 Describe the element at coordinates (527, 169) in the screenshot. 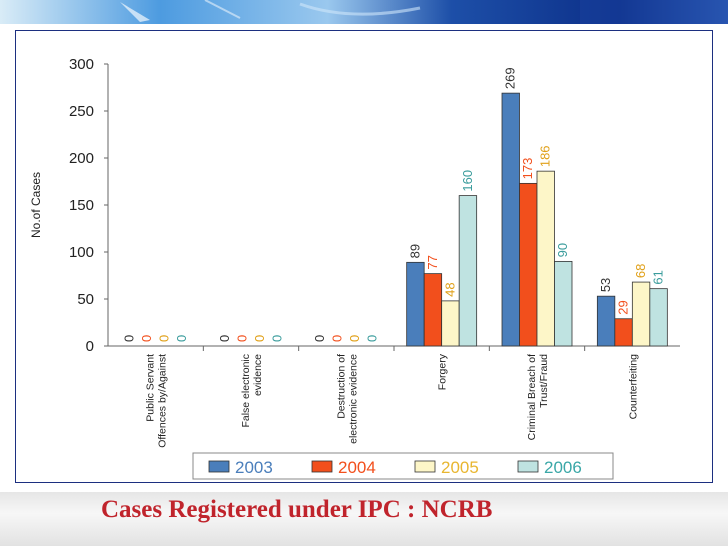

I see `data-label-2004: 173` at that location.